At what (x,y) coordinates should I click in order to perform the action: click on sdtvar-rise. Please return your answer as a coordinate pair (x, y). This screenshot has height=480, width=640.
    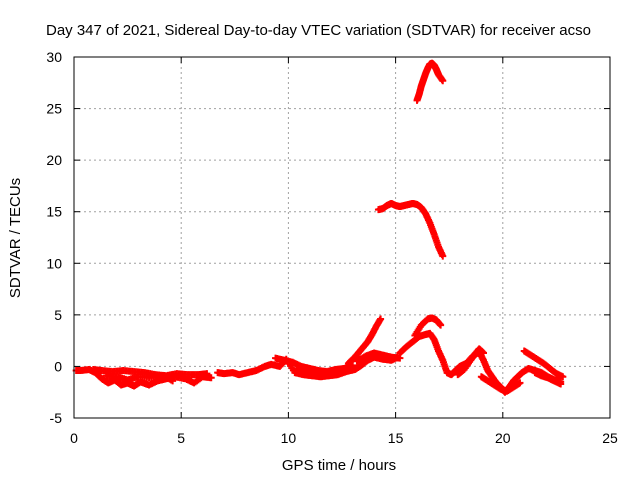
    Looking at the image, I should click on (364, 341).